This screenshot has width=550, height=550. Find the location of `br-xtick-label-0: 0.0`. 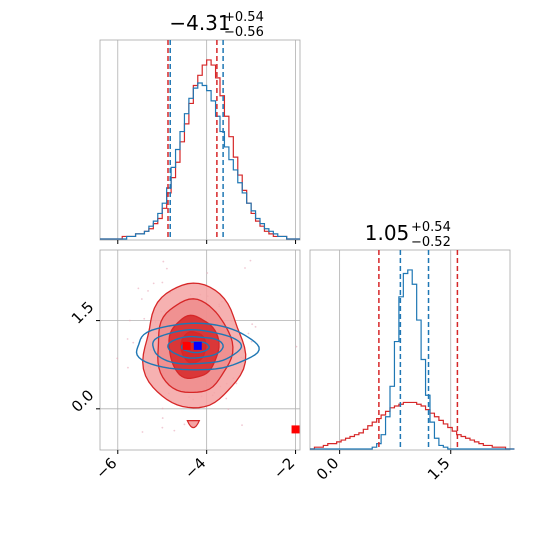

br-xtick-label-0: 0.0 is located at coordinates (328, 469).